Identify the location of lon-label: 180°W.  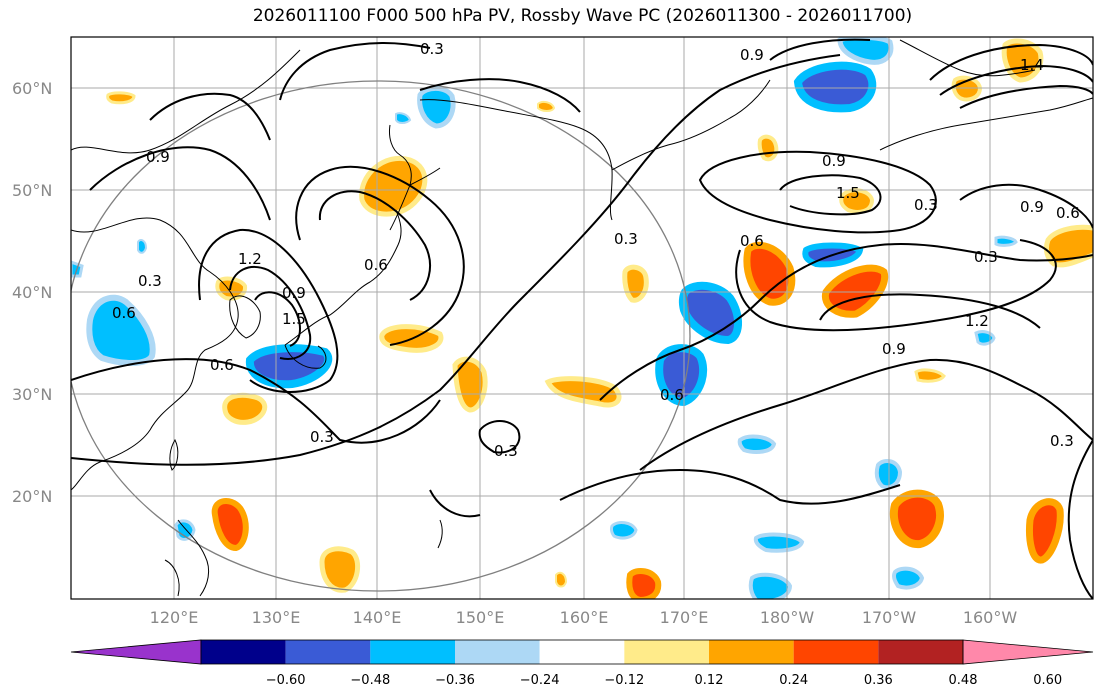
(787, 617).